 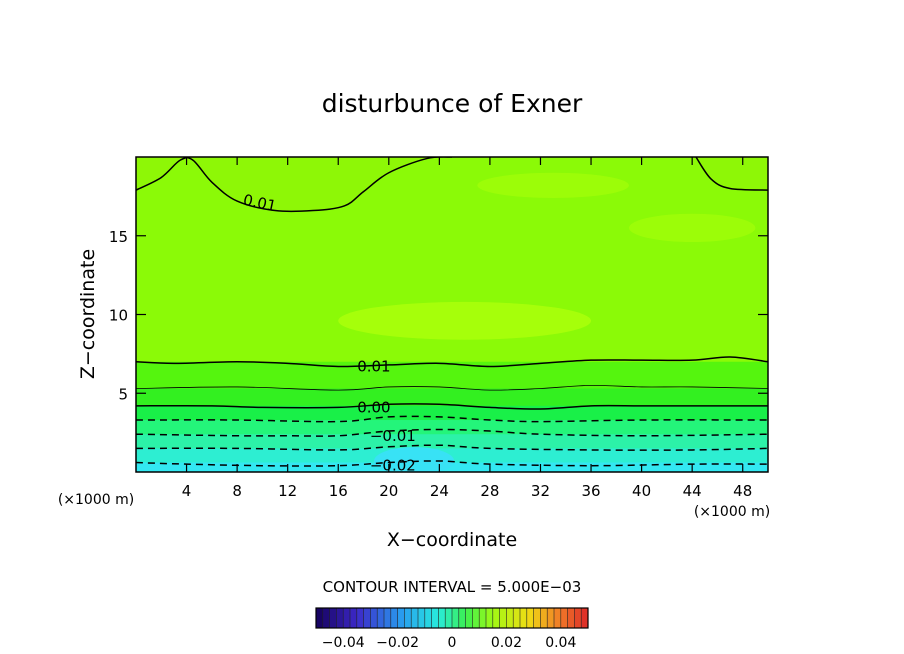 I want to click on contour-label-group: −0.01, so click(x=393, y=436).